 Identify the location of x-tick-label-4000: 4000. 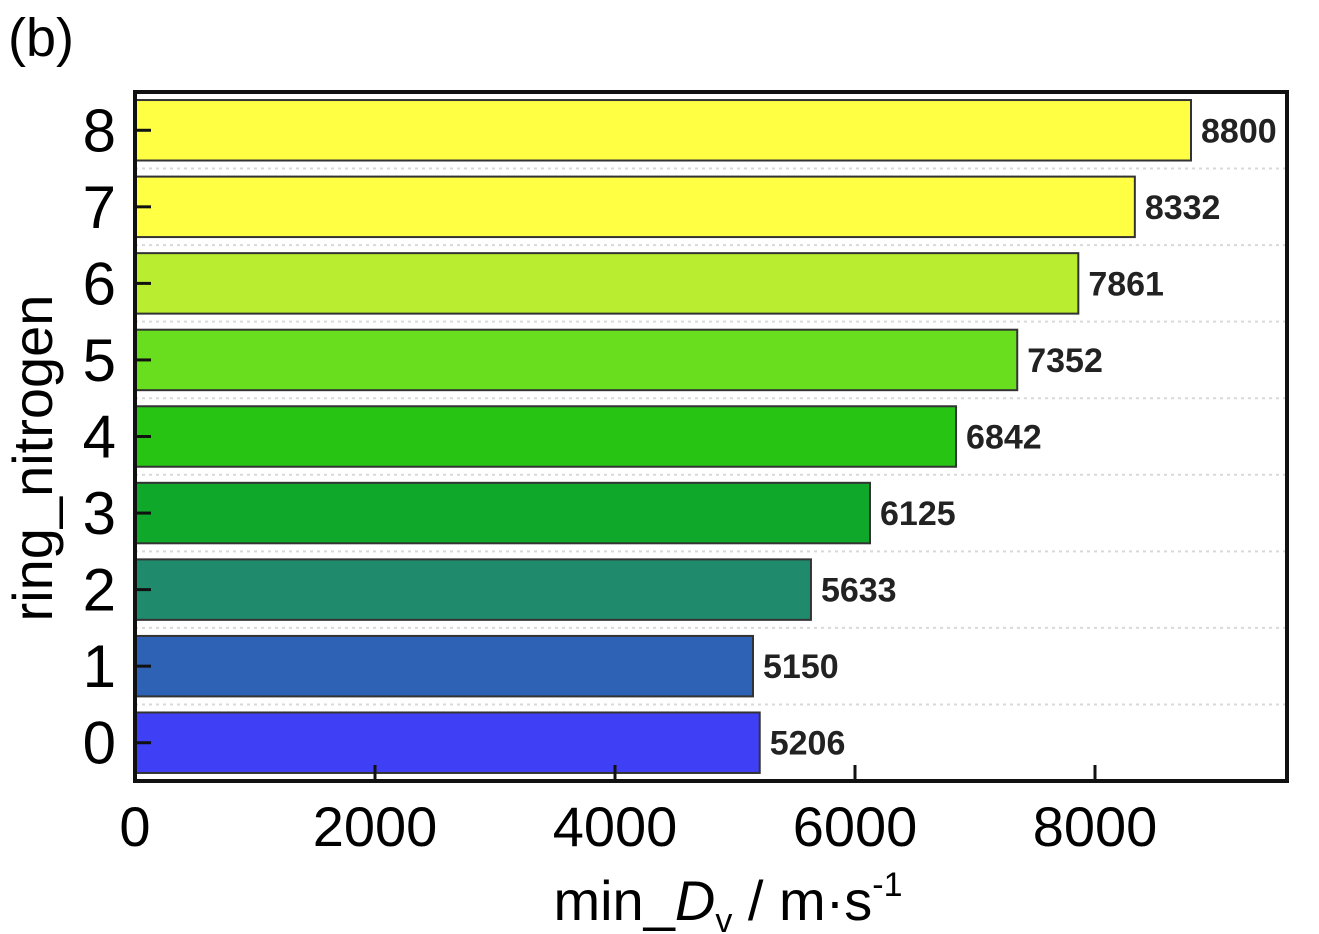
(615, 826).